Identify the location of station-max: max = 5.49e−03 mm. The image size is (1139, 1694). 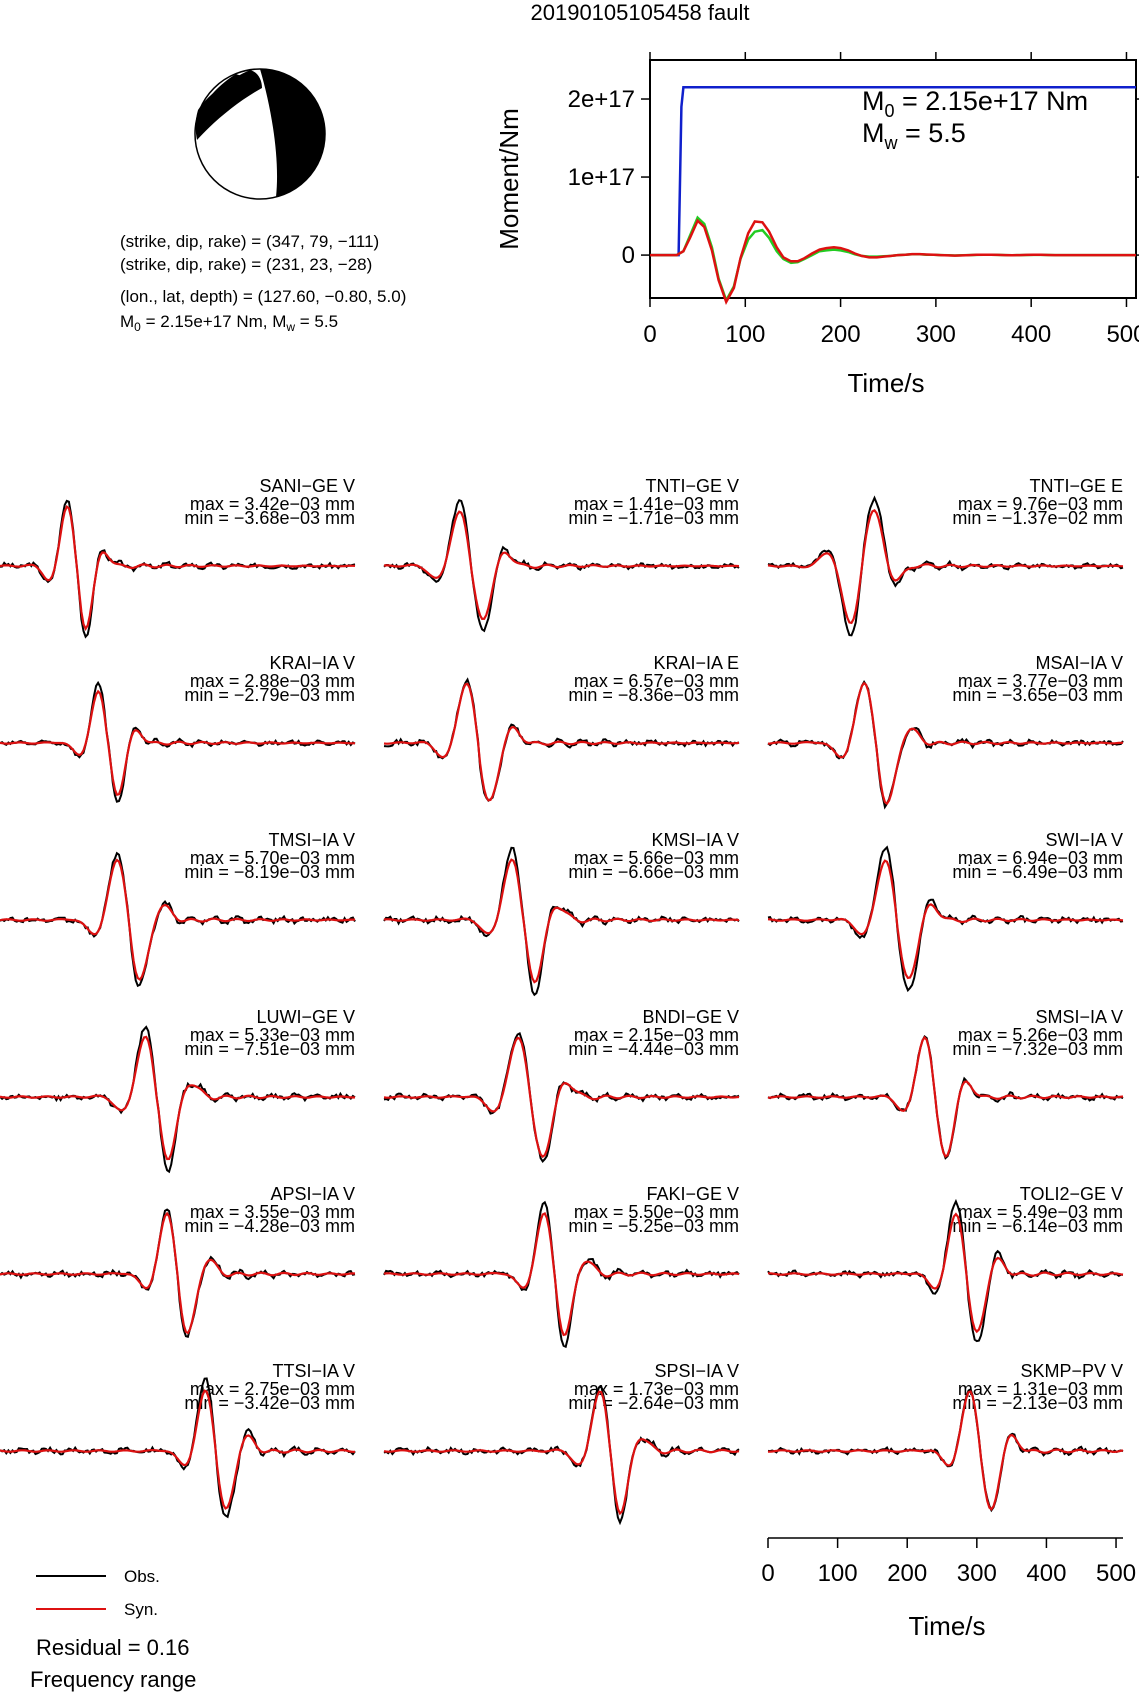
(1040, 1212).